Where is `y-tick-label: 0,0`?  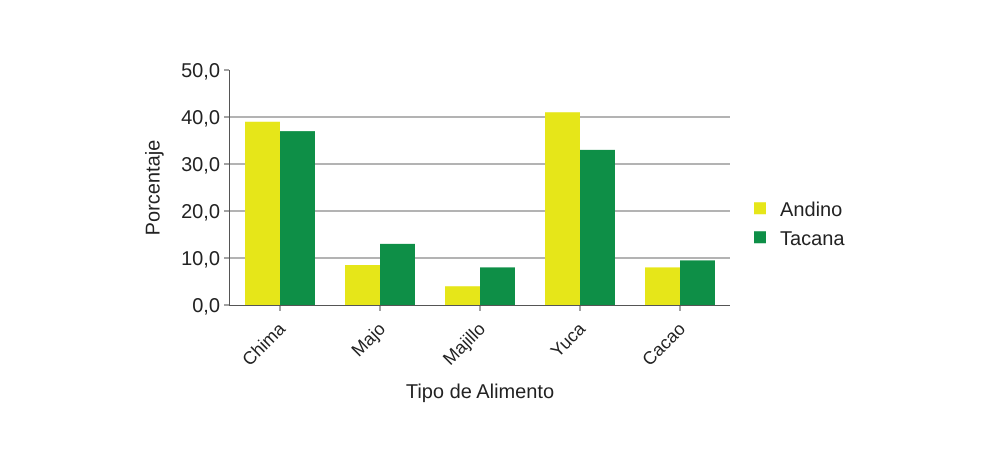
y-tick-label: 0,0 is located at coordinates (206, 306).